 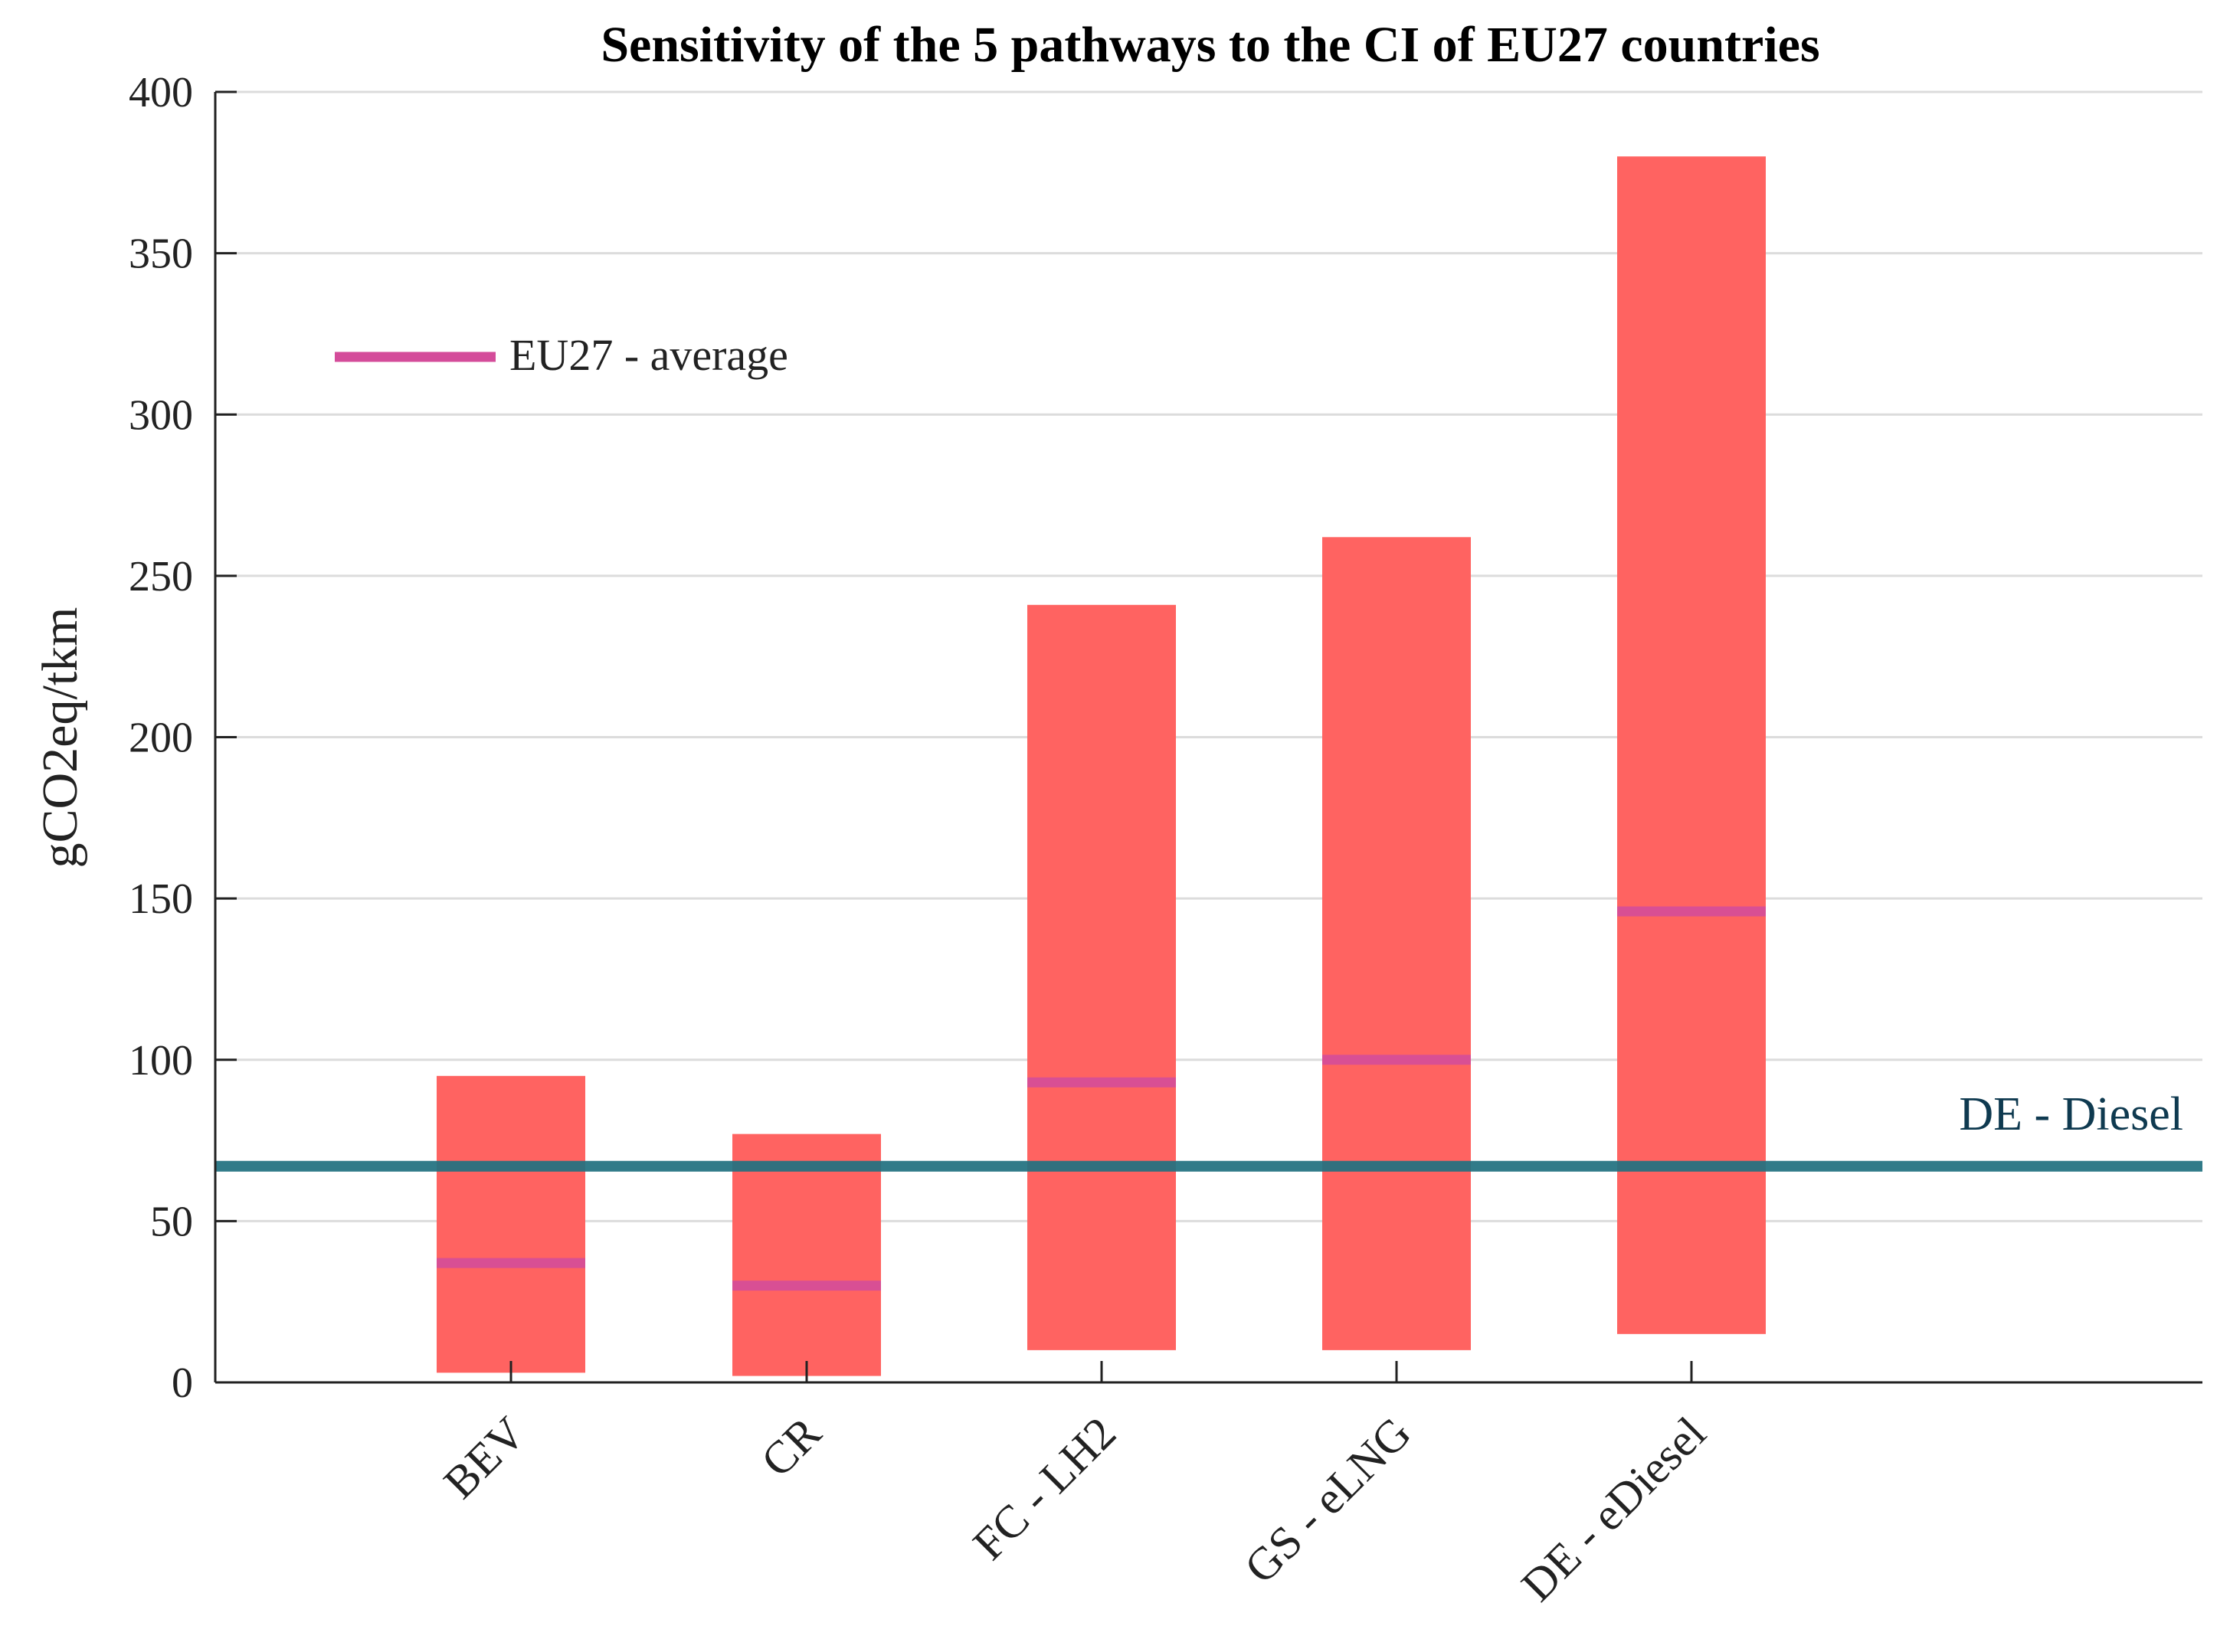 What do you see at coordinates (161, 415) in the screenshot?
I see `y-tick-label: 300` at bounding box center [161, 415].